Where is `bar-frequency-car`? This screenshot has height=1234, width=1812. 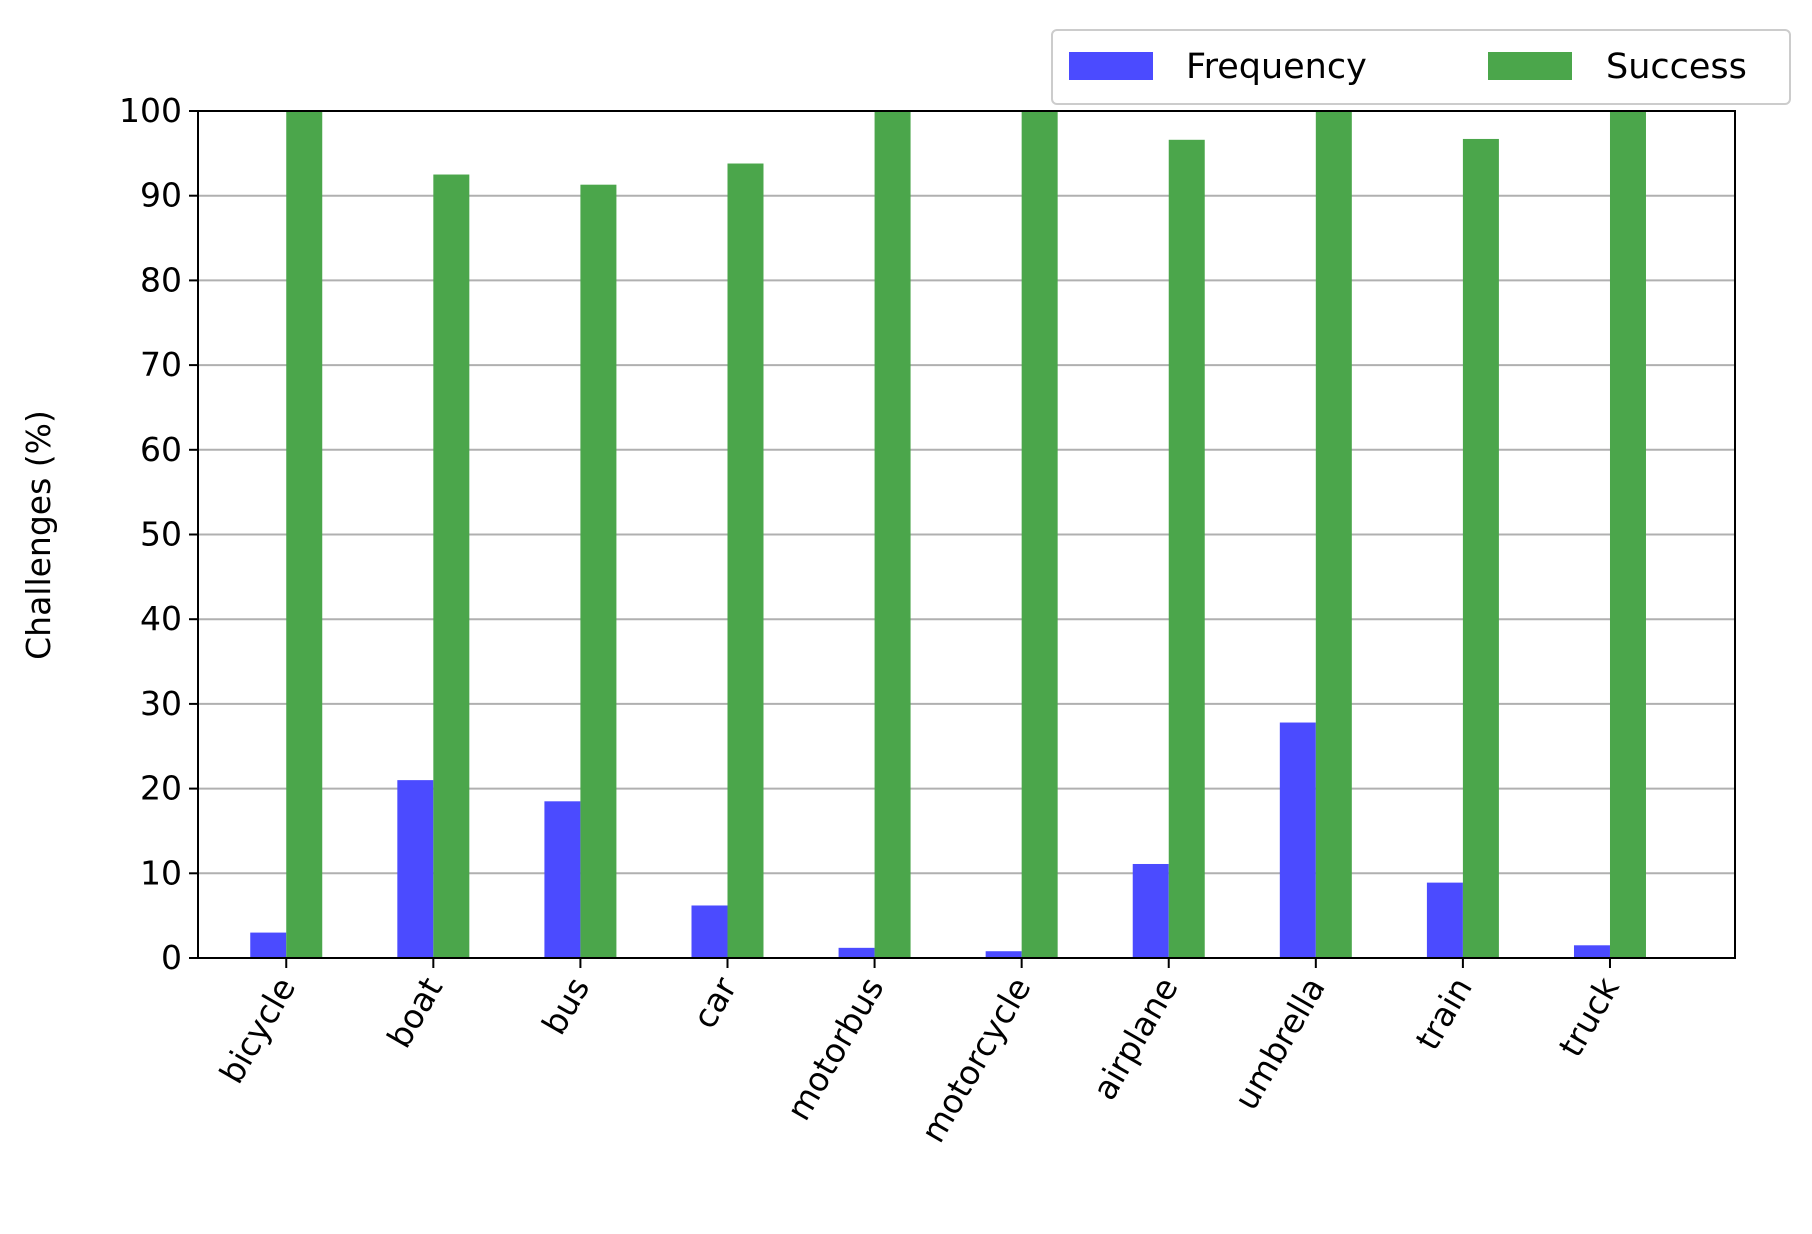 bar-frequency-car is located at coordinates (709, 931).